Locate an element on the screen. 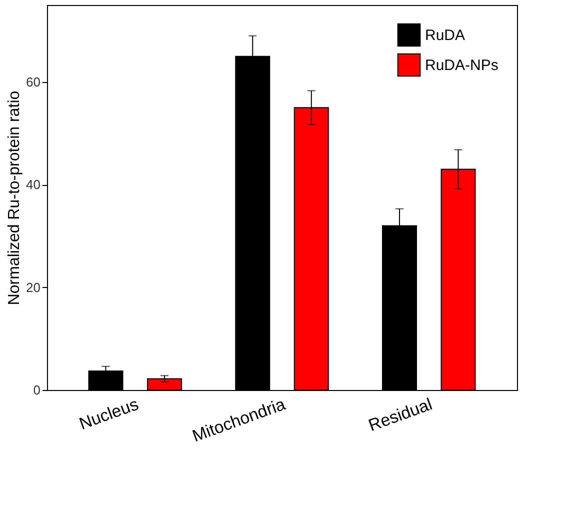  y-axis-title: Normalized Ru-to-protein ratio is located at coordinates (15, 198).